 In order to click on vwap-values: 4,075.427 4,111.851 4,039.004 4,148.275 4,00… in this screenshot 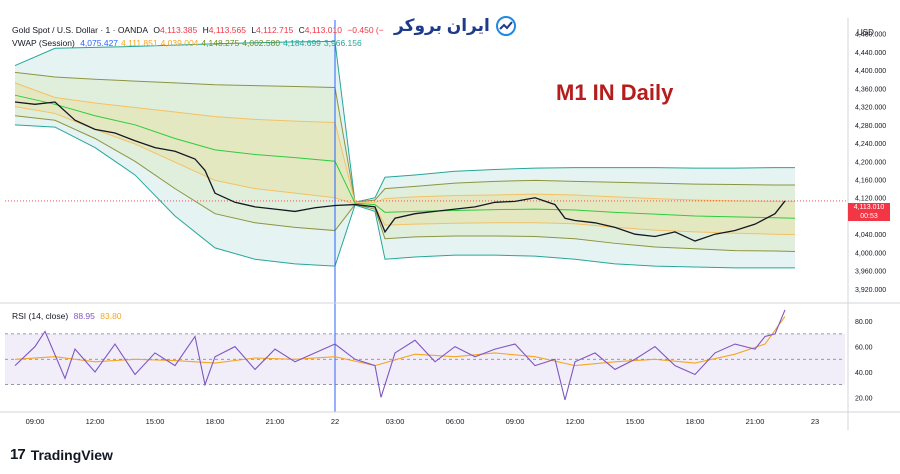, I will do `click(222, 43)`.